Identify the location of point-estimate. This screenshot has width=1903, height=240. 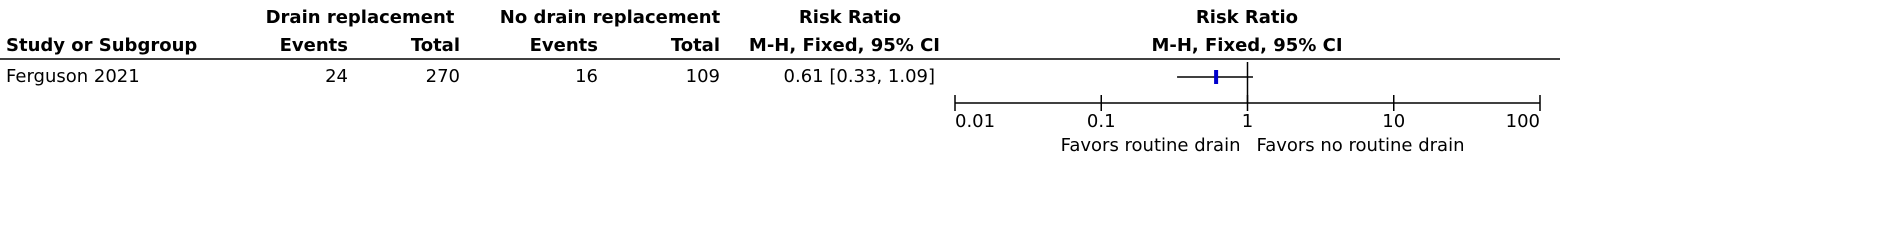
(1216, 77).